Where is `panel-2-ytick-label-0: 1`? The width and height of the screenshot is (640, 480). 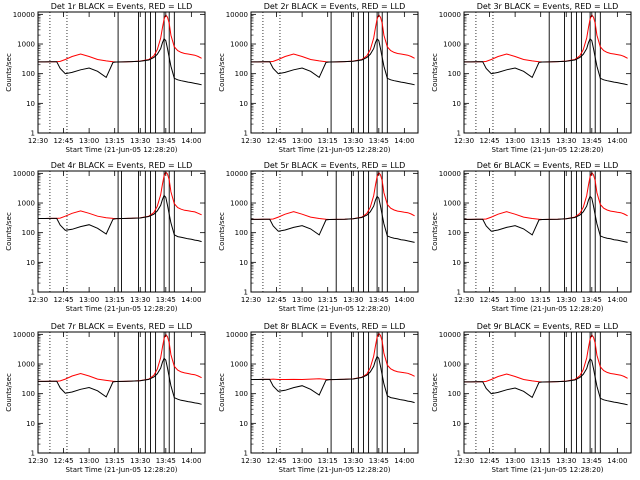
panel-2-ytick-label-0: 1 is located at coordinates (246, 134).